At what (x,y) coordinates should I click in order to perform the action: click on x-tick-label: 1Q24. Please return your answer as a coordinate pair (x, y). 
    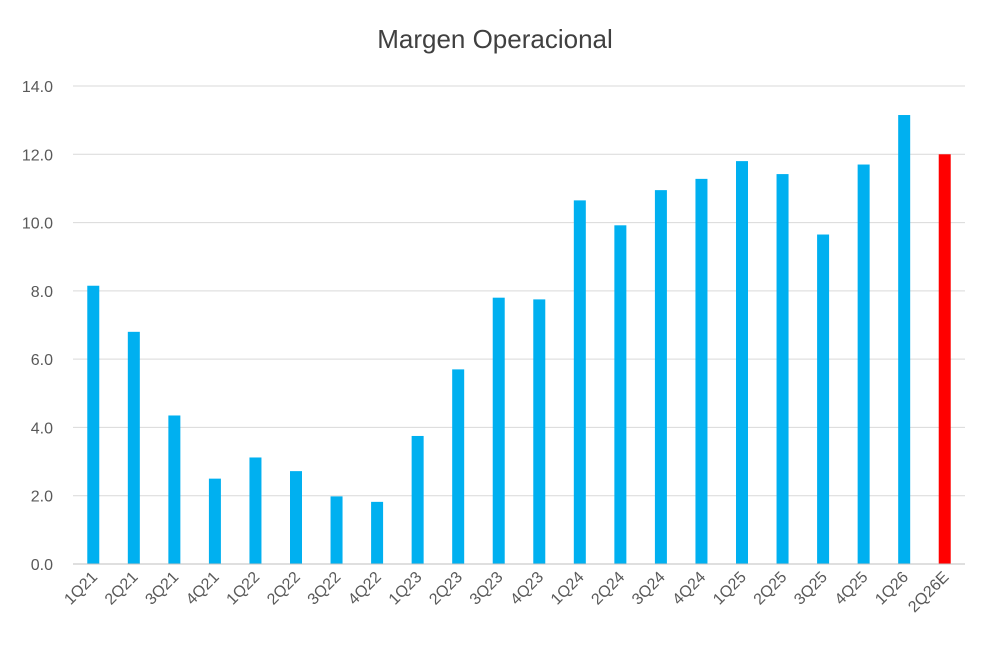
    Looking at the image, I should click on (568, 589).